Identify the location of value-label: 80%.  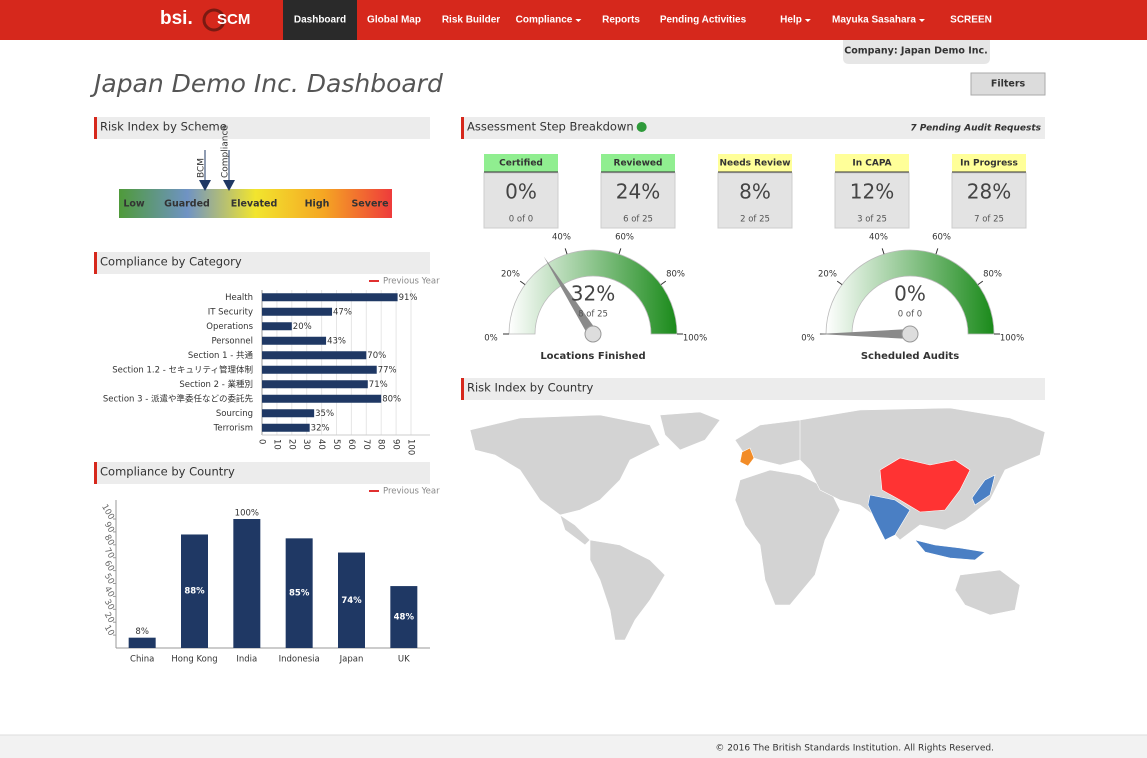
(391, 399).